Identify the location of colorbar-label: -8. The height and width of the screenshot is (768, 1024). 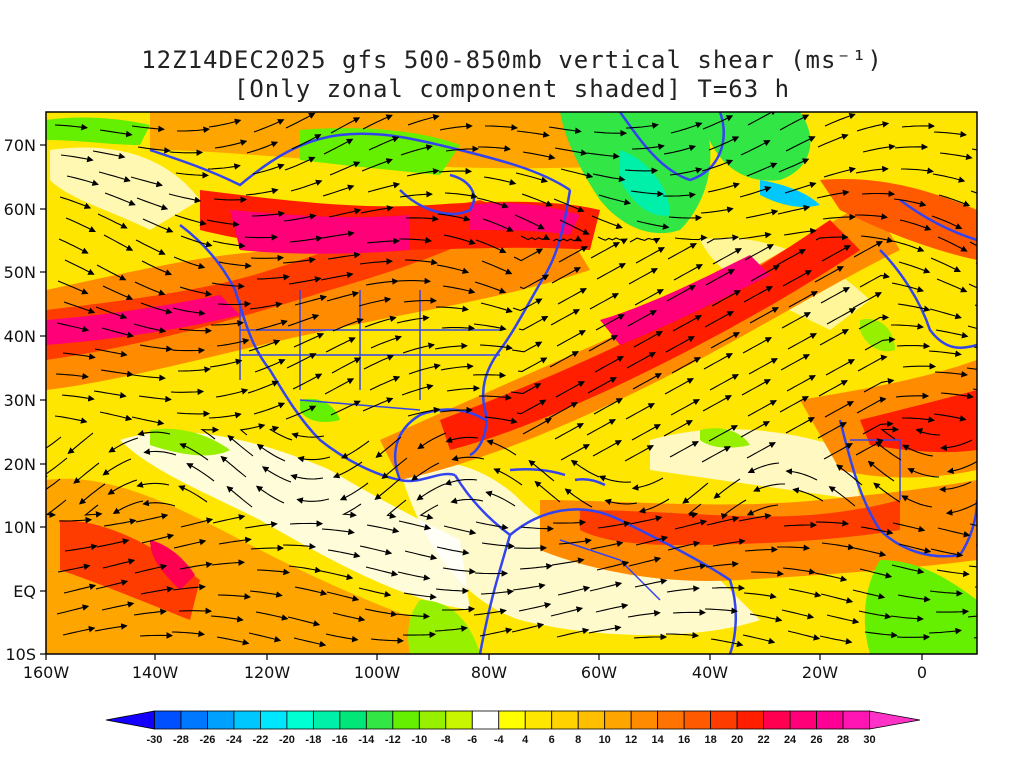
(446, 740).